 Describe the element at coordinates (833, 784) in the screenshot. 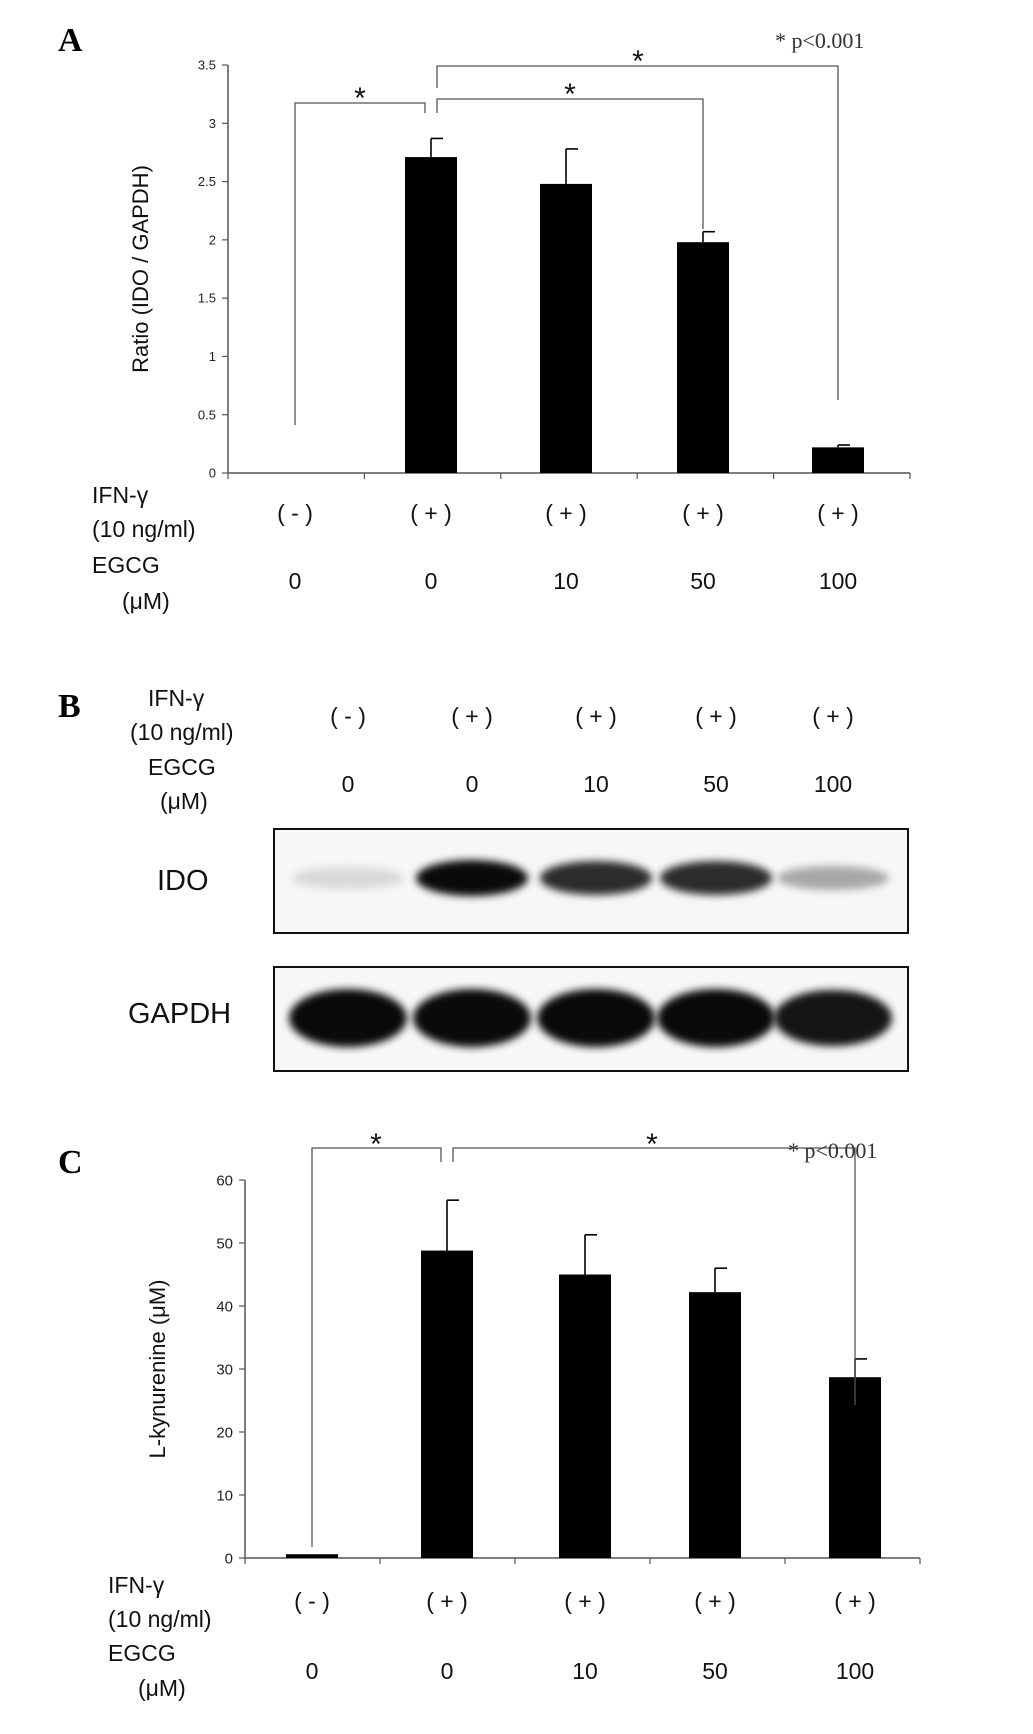

I see `panel-b-egcg-dose: 100` at that location.